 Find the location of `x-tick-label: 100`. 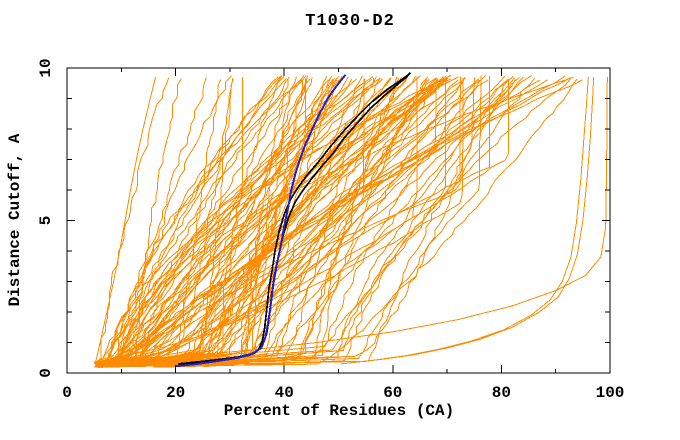

x-tick-label: 100 is located at coordinates (610, 393).